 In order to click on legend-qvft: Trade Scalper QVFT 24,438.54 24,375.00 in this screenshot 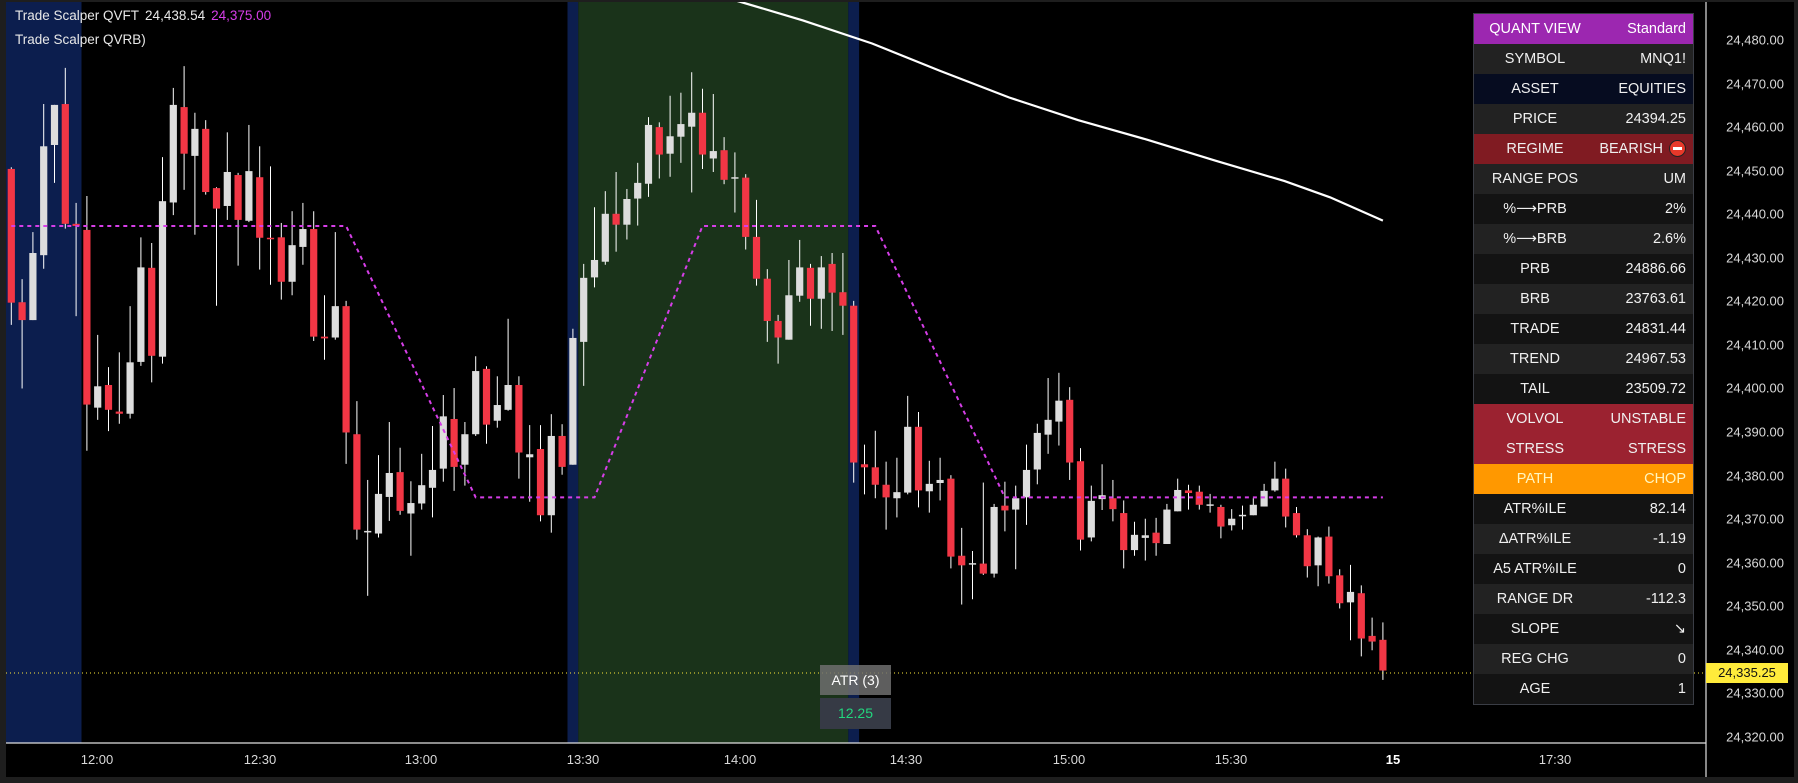, I will do `click(143, 15)`.